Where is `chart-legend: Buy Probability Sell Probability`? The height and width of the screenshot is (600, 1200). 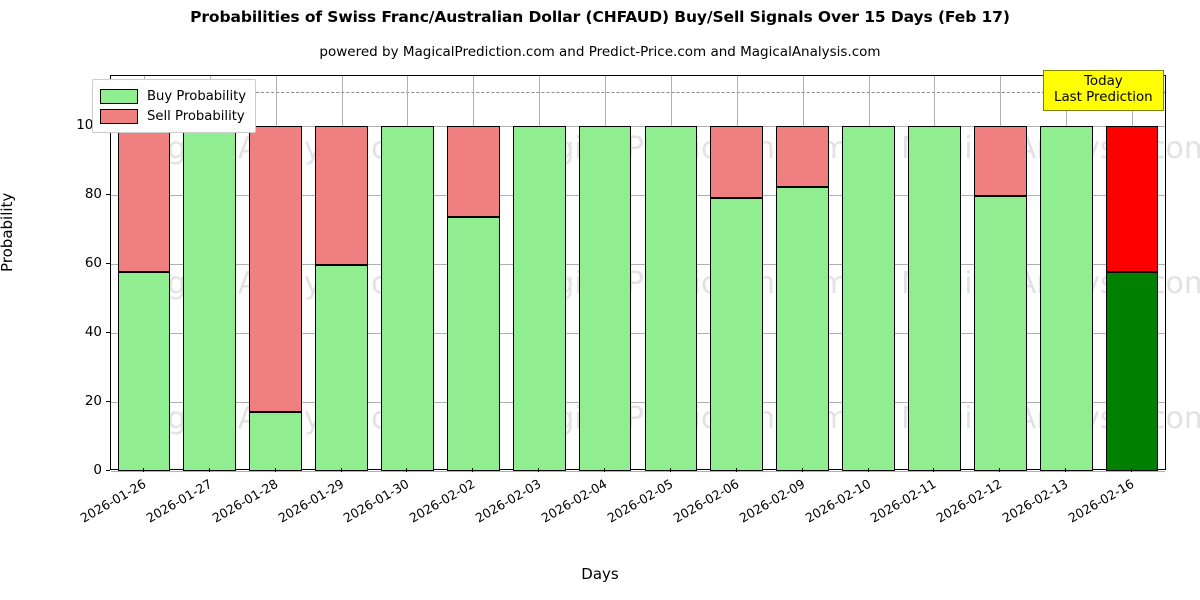 chart-legend: Buy Probability Sell Probability is located at coordinates (174, 106).